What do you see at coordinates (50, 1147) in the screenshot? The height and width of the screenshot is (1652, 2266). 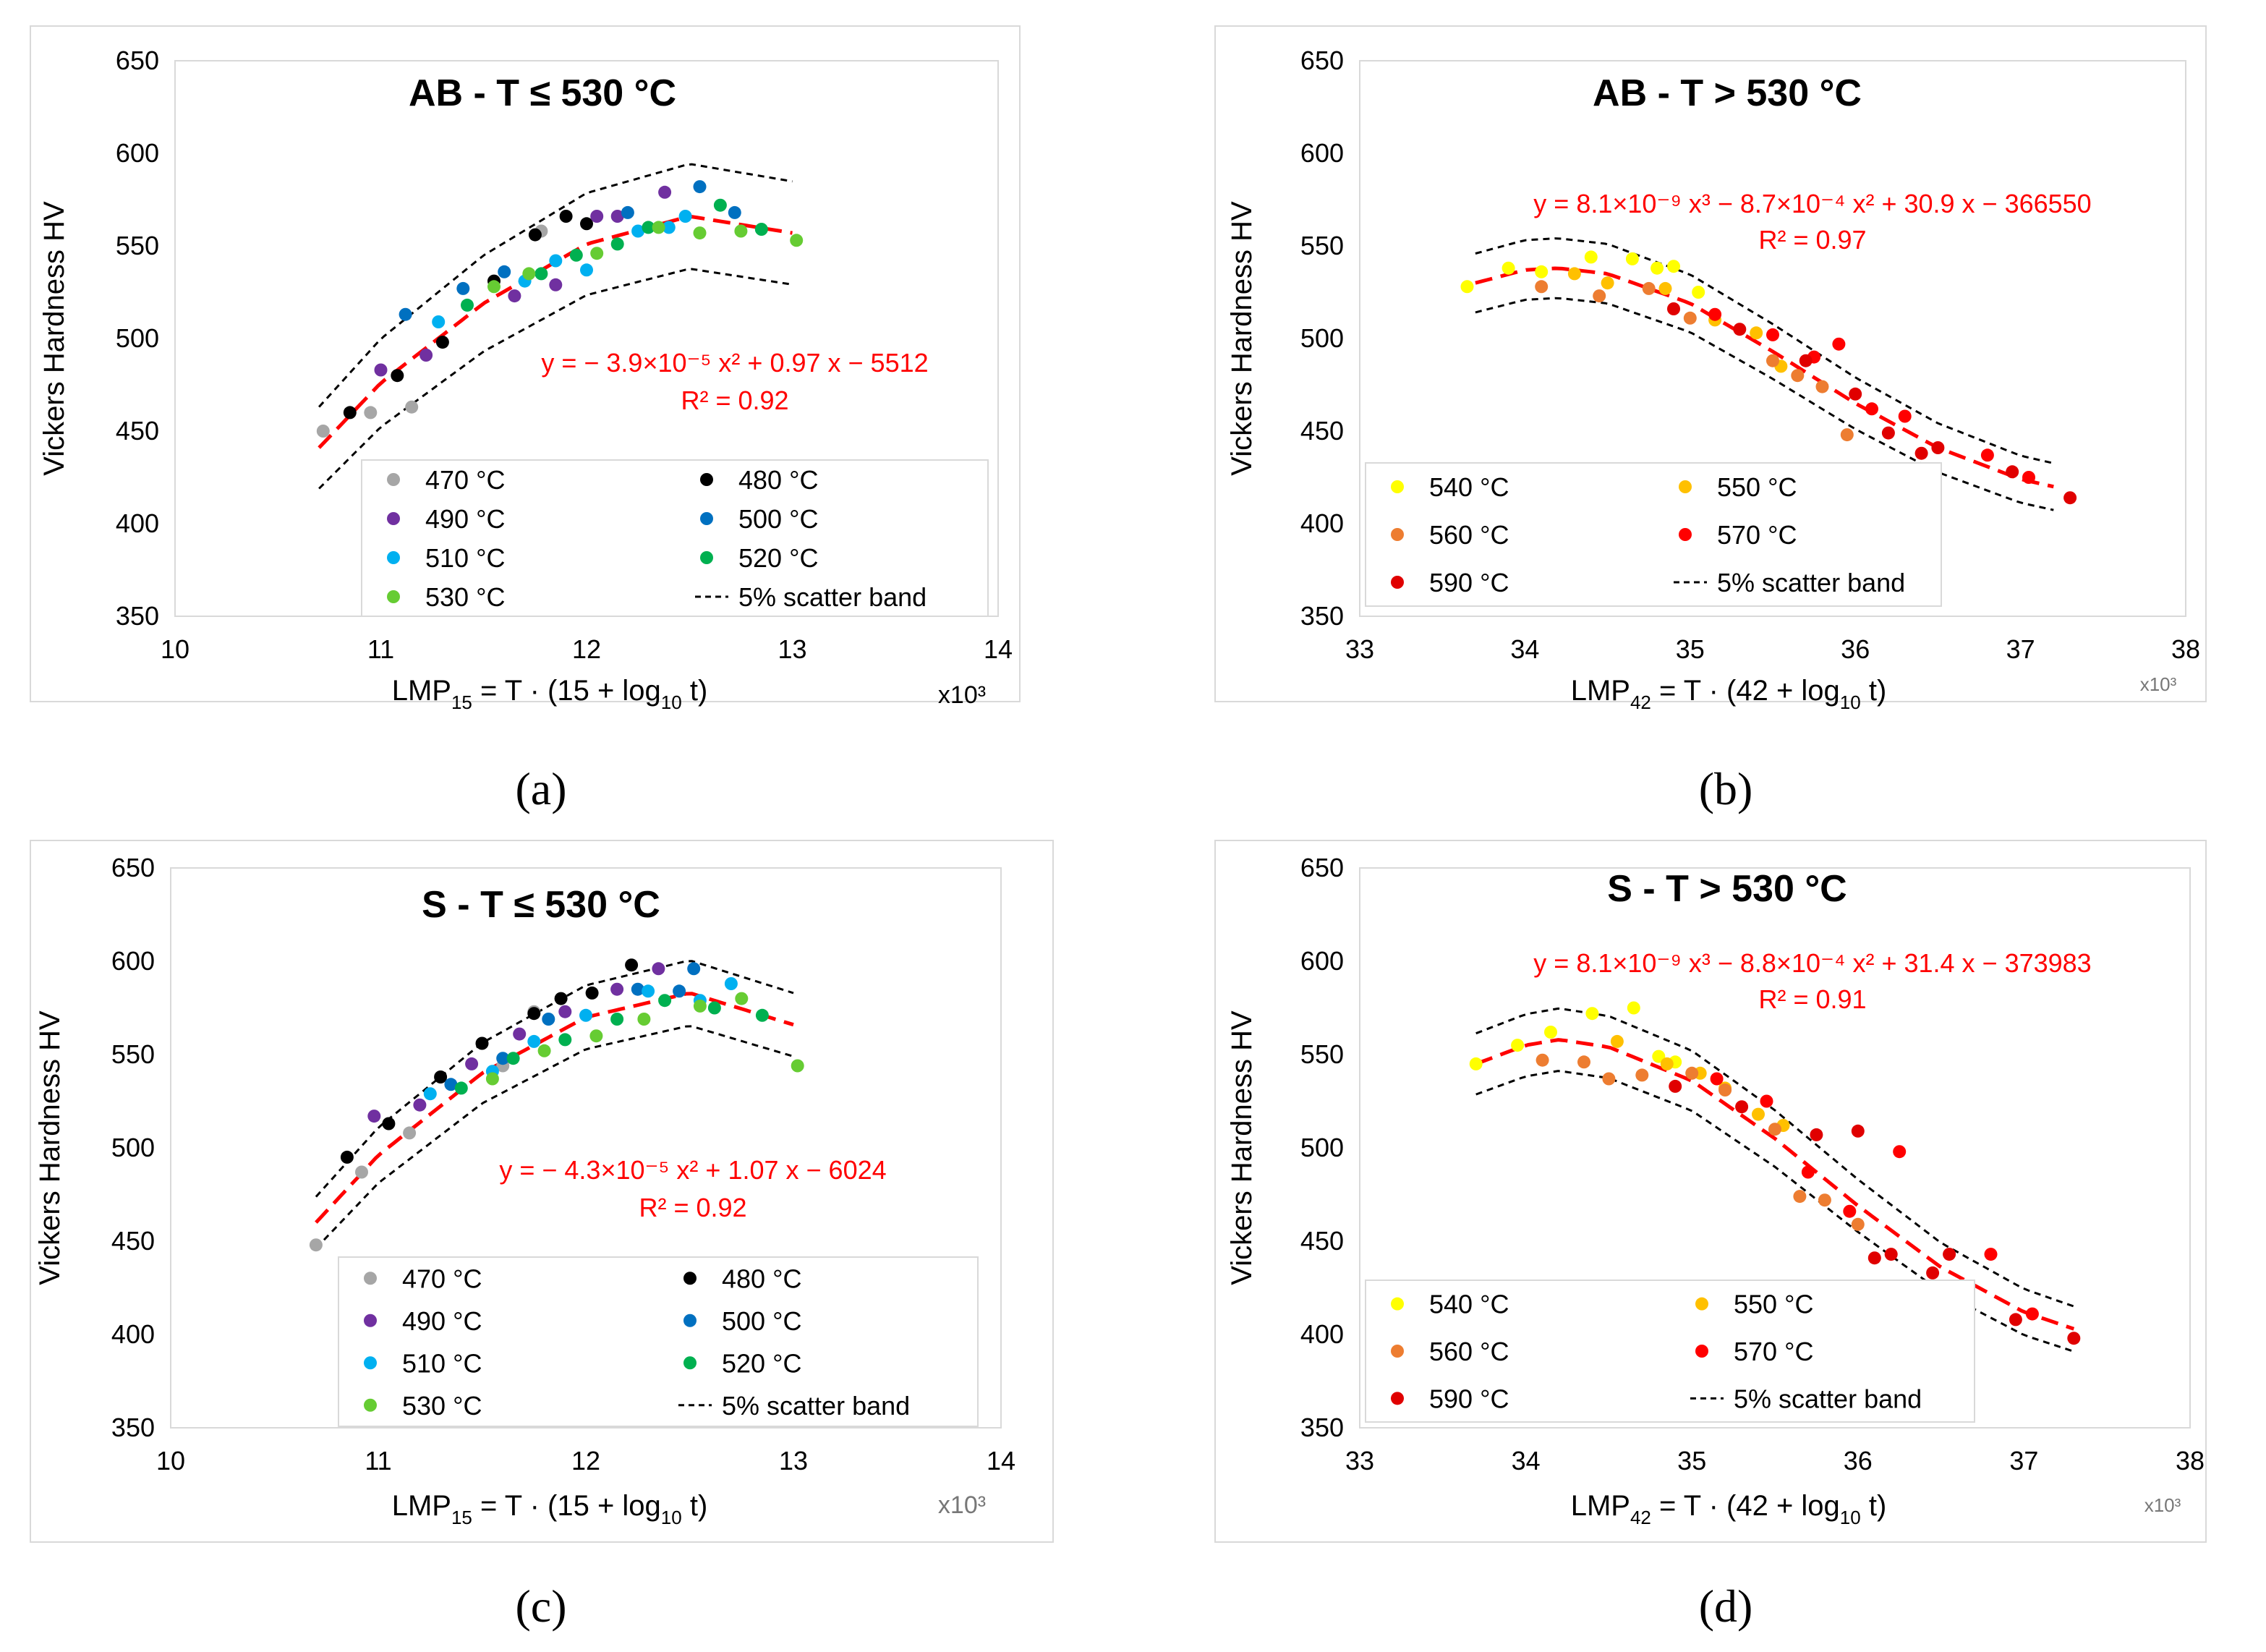 I see `y-axis-label: Vickers Hardness HV` at bounding box center [50, 1147].